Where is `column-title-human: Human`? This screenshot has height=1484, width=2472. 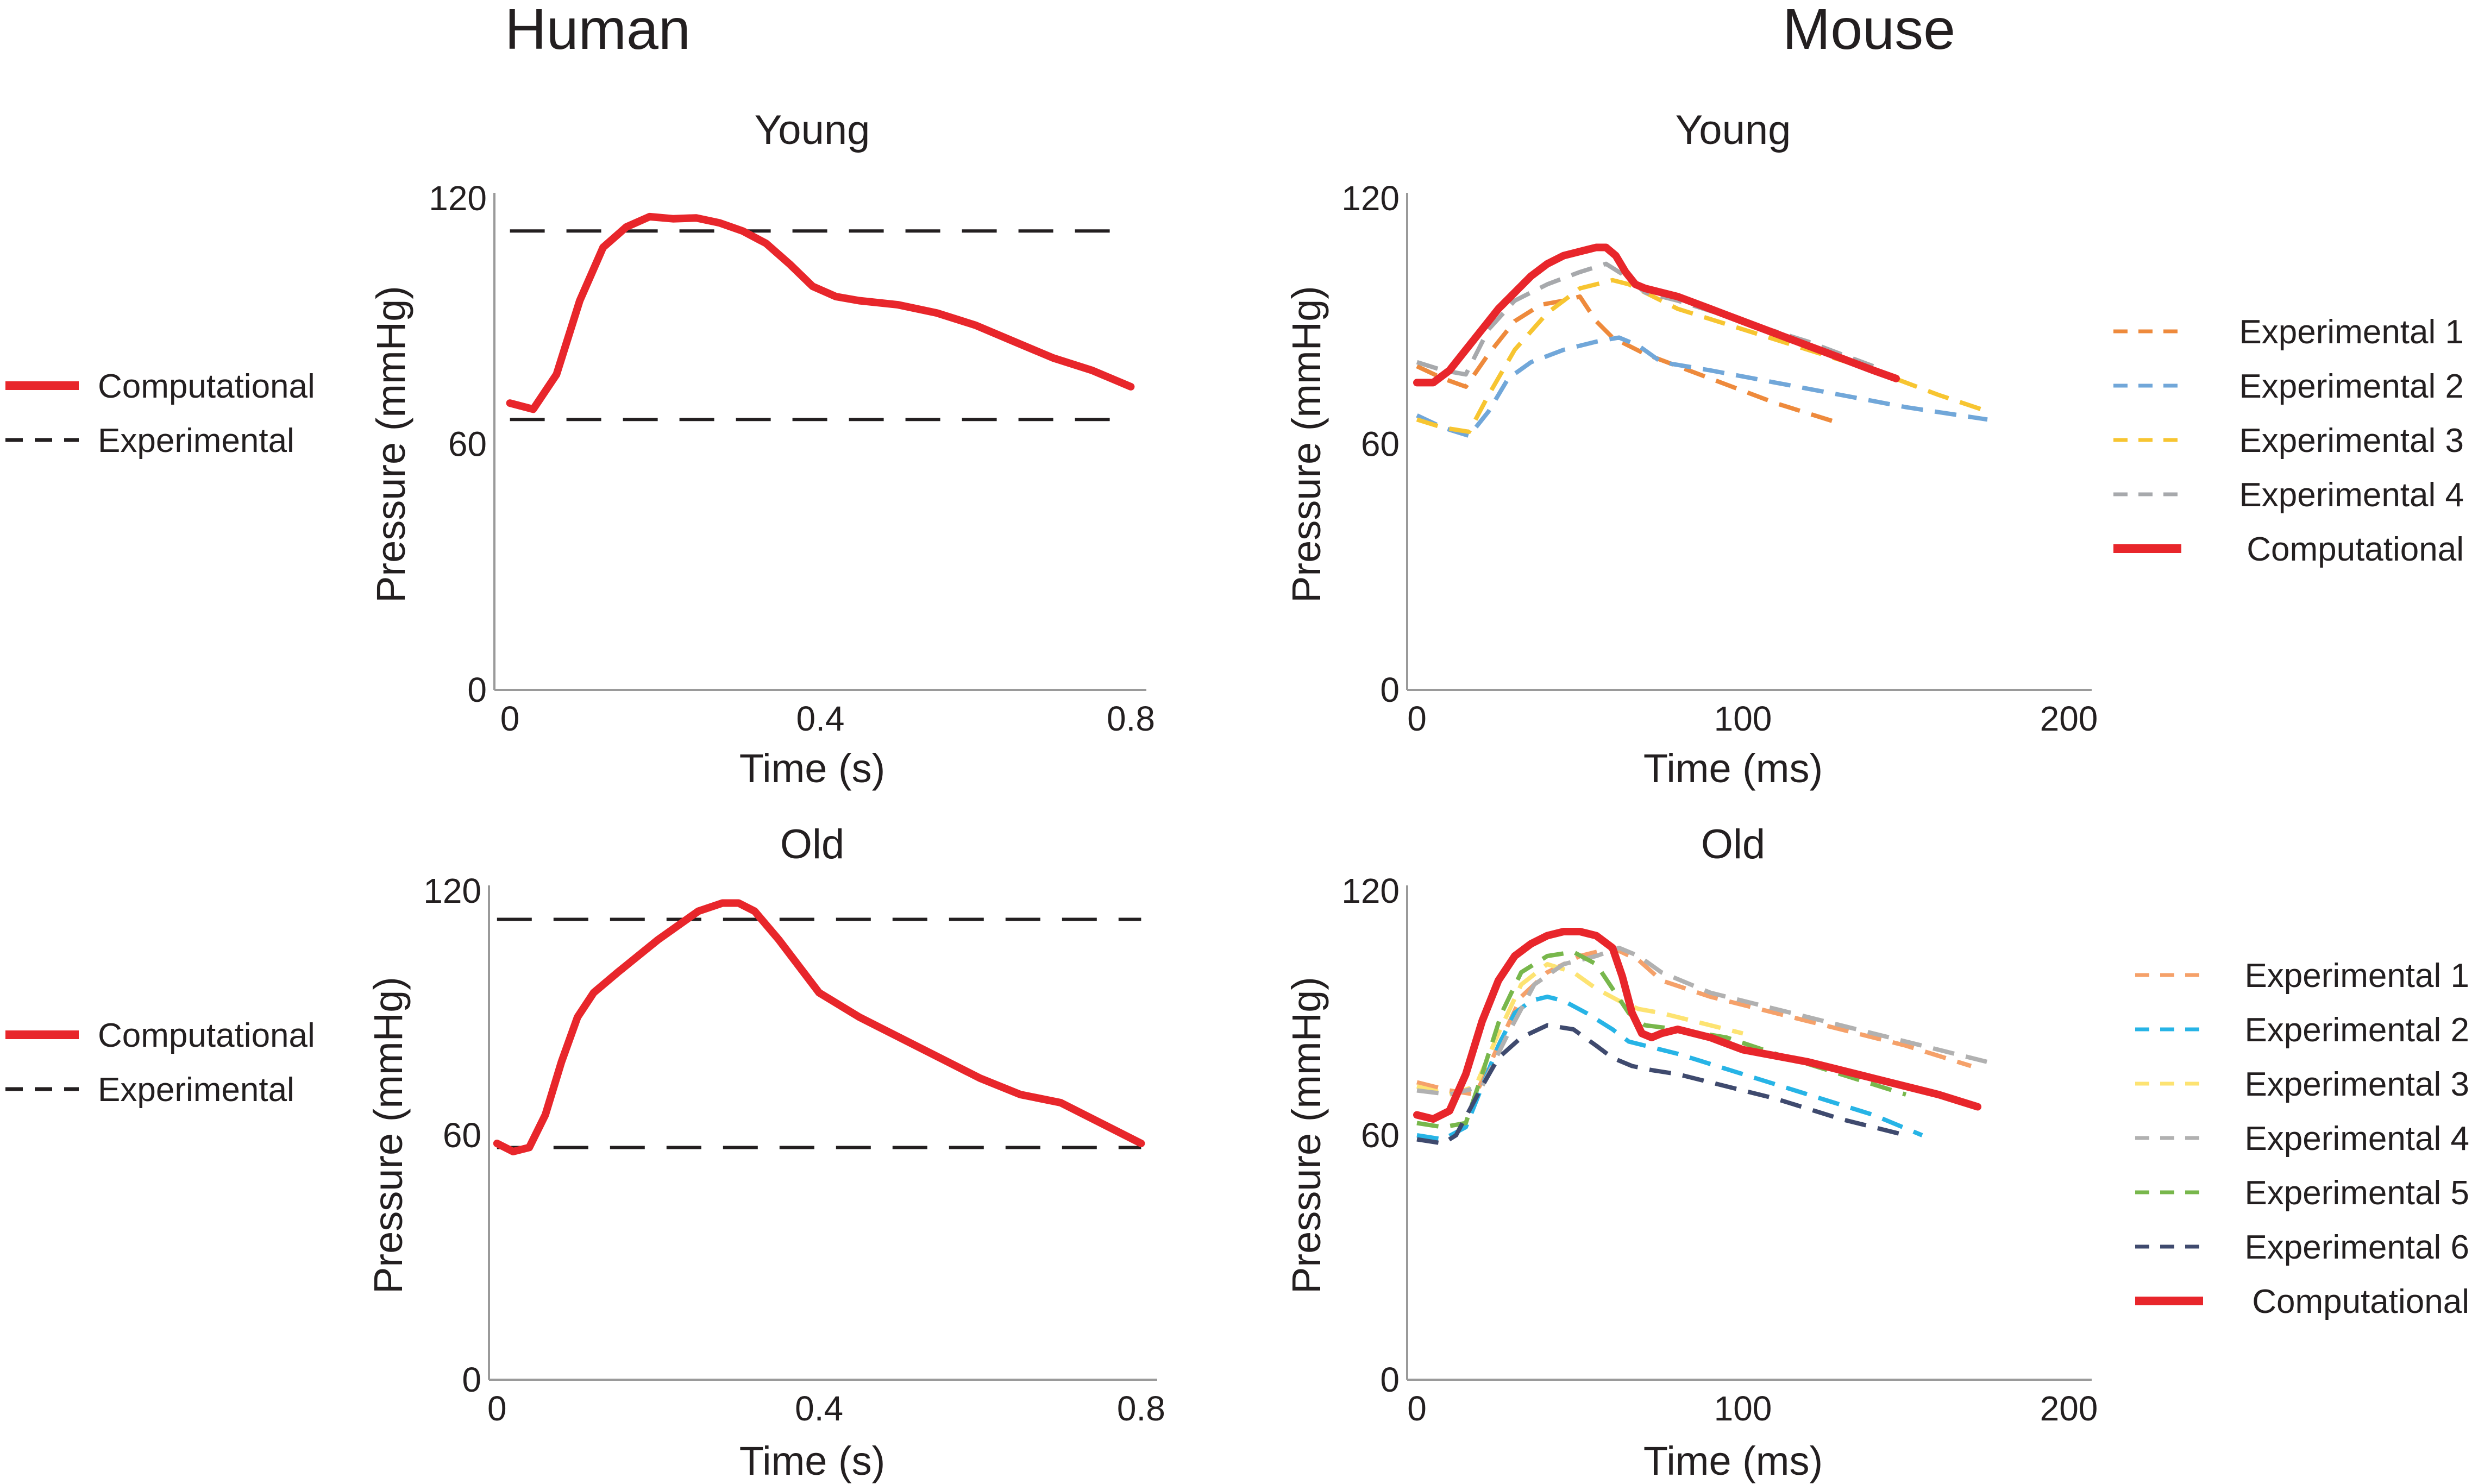 column-title-human: Human is located at coordinates (598, 30).